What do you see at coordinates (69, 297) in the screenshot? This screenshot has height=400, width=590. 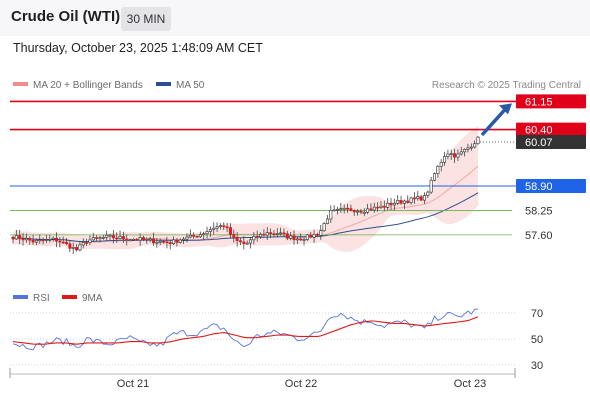 I see `legend-9ma-swatch` at bounding box center [69, 297].